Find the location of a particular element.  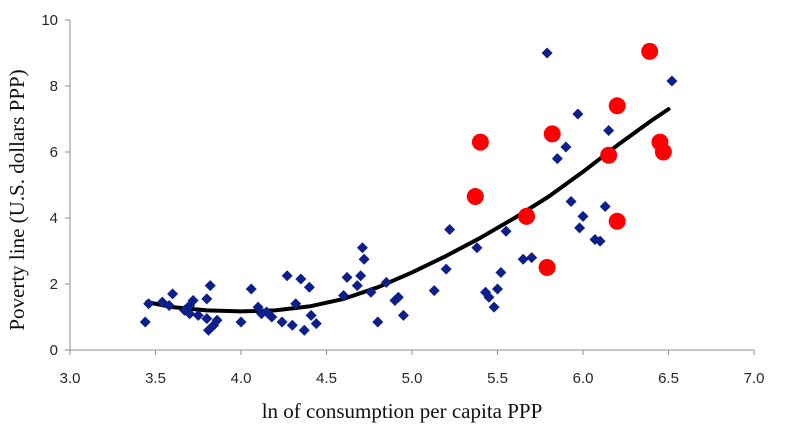

x-tick-label: 6.5 is located at coordinates (668, 378).